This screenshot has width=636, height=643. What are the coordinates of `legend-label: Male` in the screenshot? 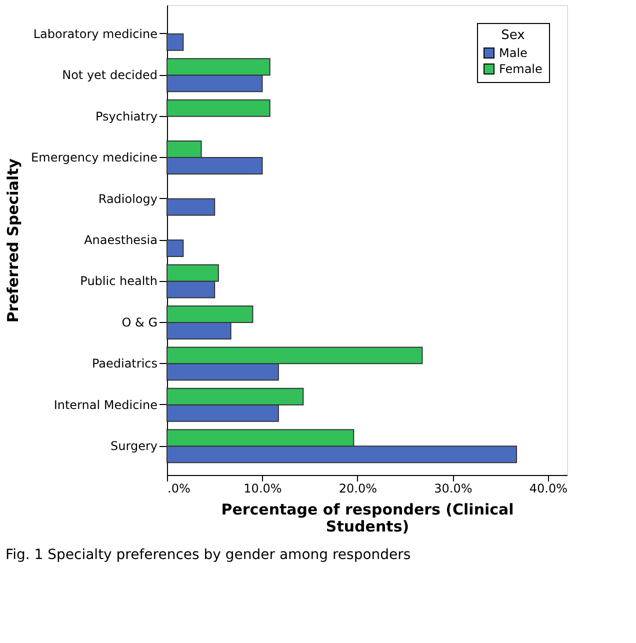 It's located at (513, 53).